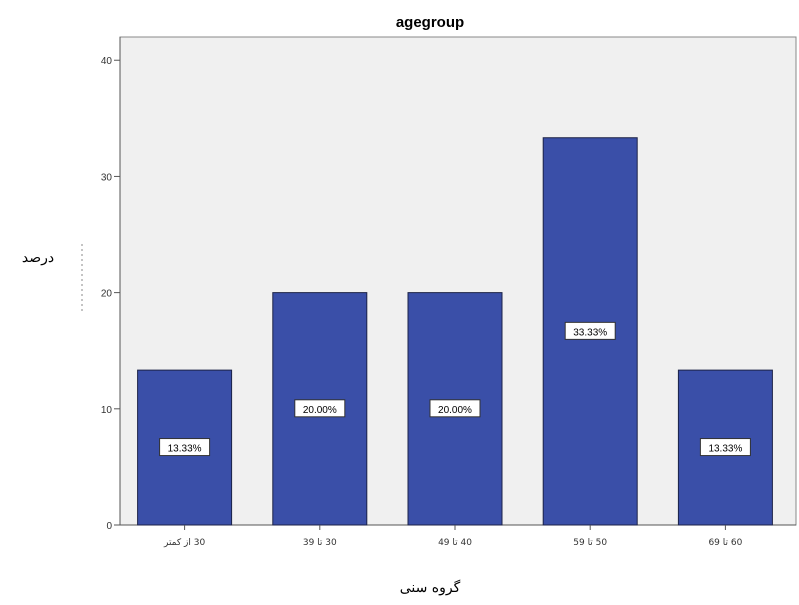 The width and height of the screenshot is (799, 605). What do you see at coordinates (107, 410) in the screenshot?
I see `y-tick-label: 10` at bounding box center [107, 410].